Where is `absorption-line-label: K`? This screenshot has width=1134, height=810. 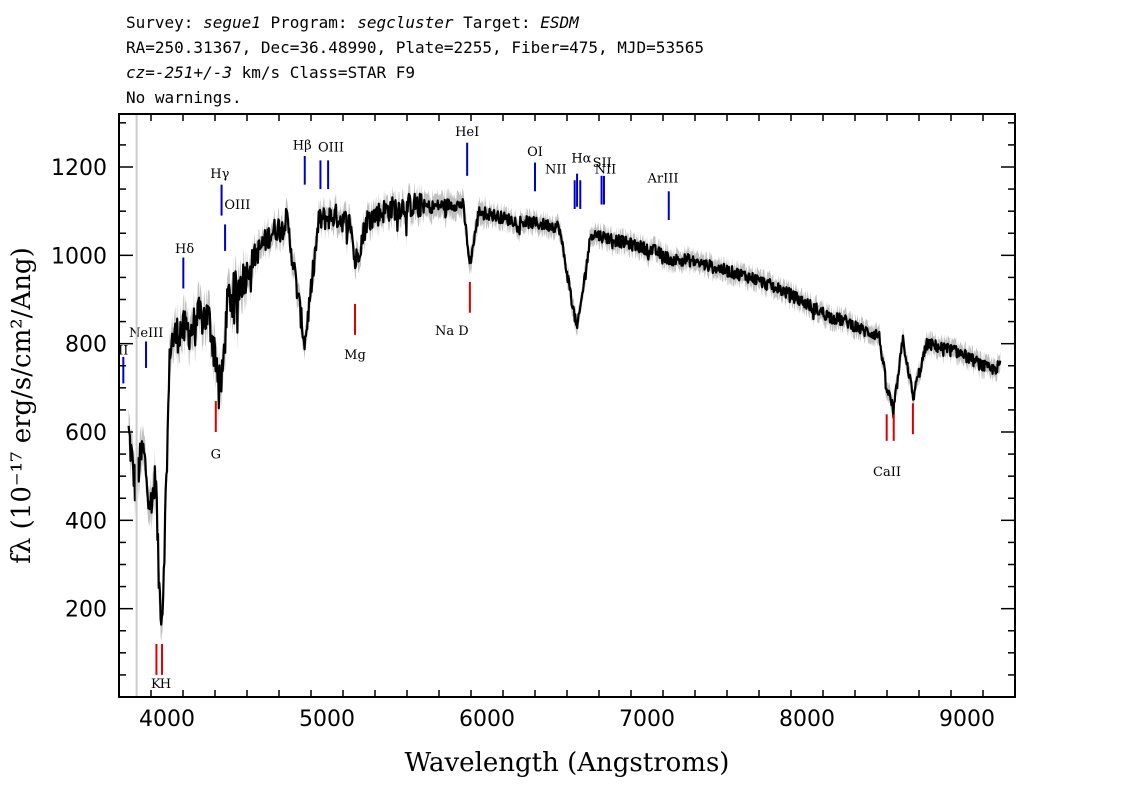
absorption-line-label: K is located at coordinates (156, 684).